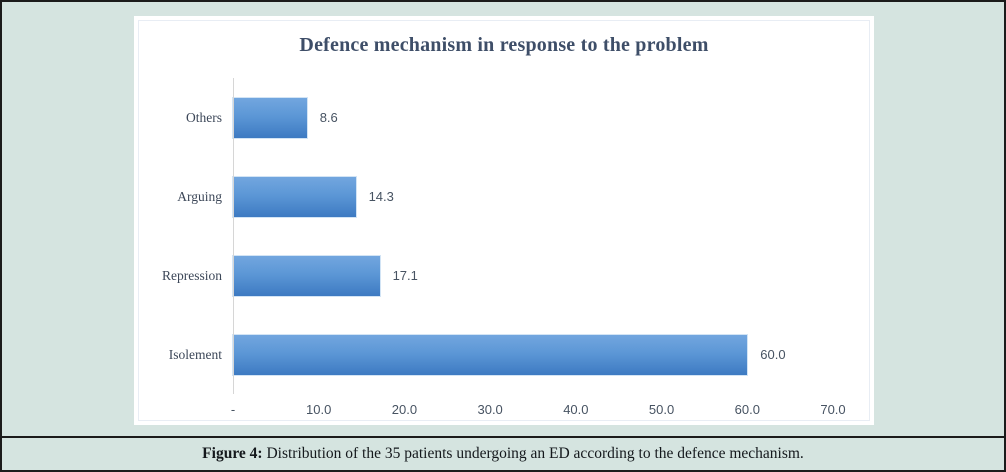 The width and height of the screenshot is (1006, 472). I want to click on bar-value-label: 17.1, so click(405, 275).